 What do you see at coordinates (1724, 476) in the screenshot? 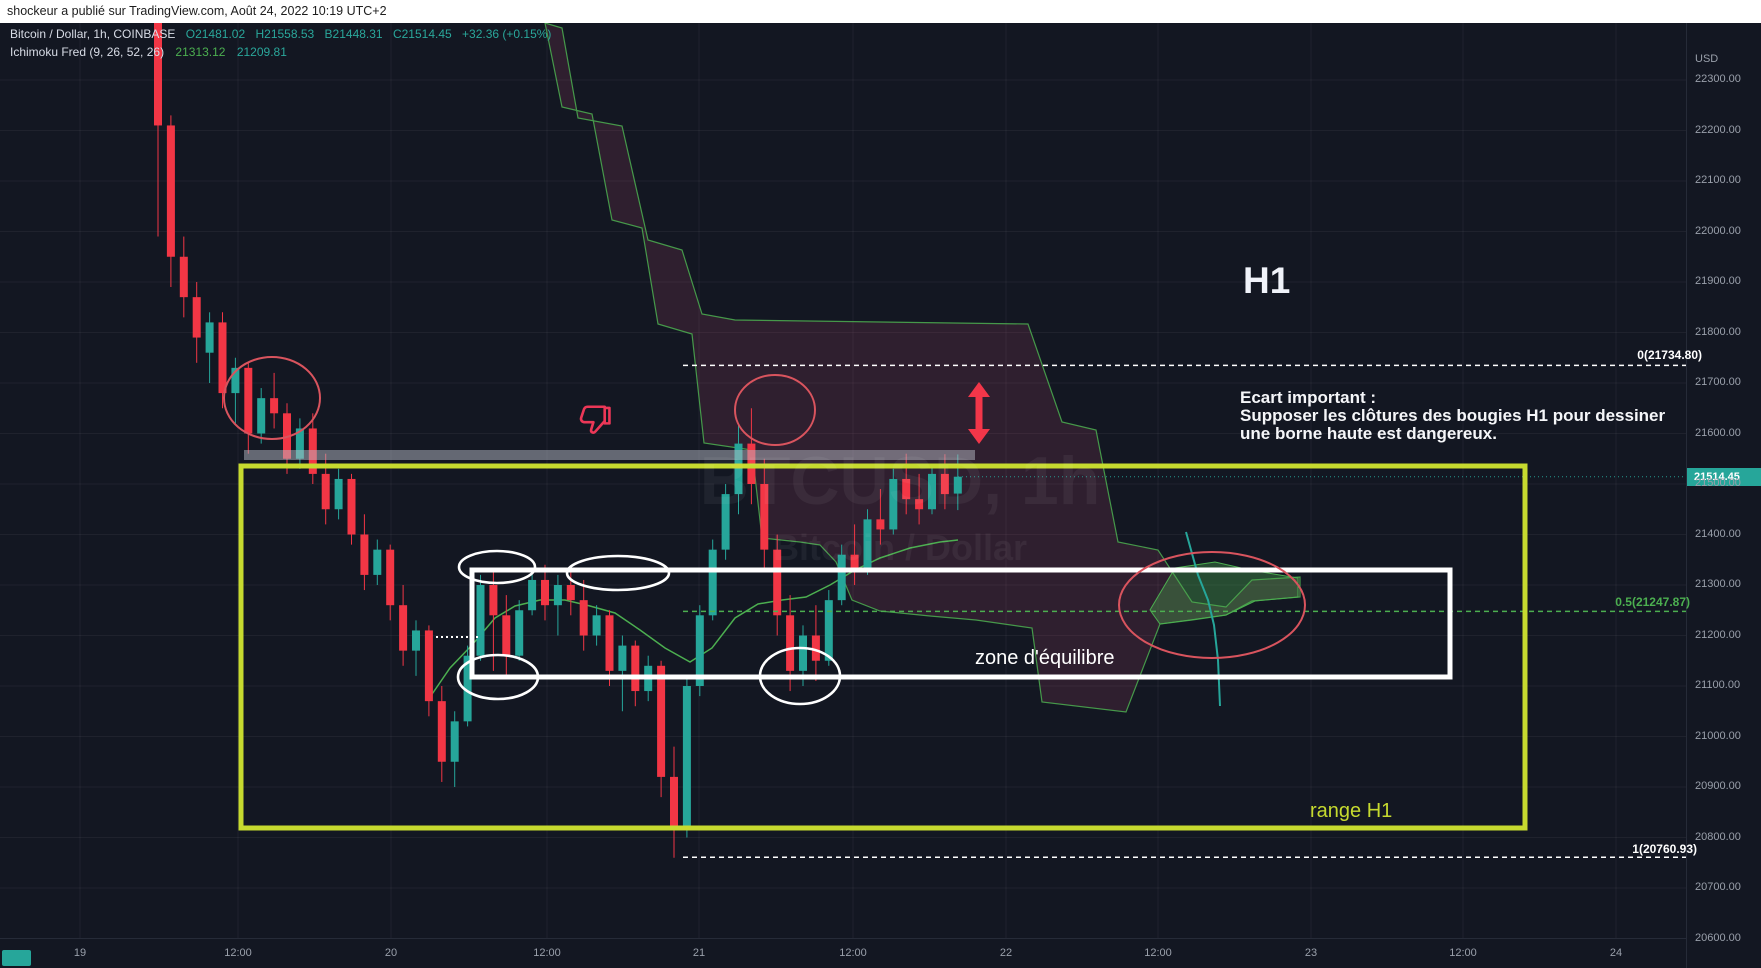
I see `last-price-badge: 21514.45` at bounding box center [1724, 476].